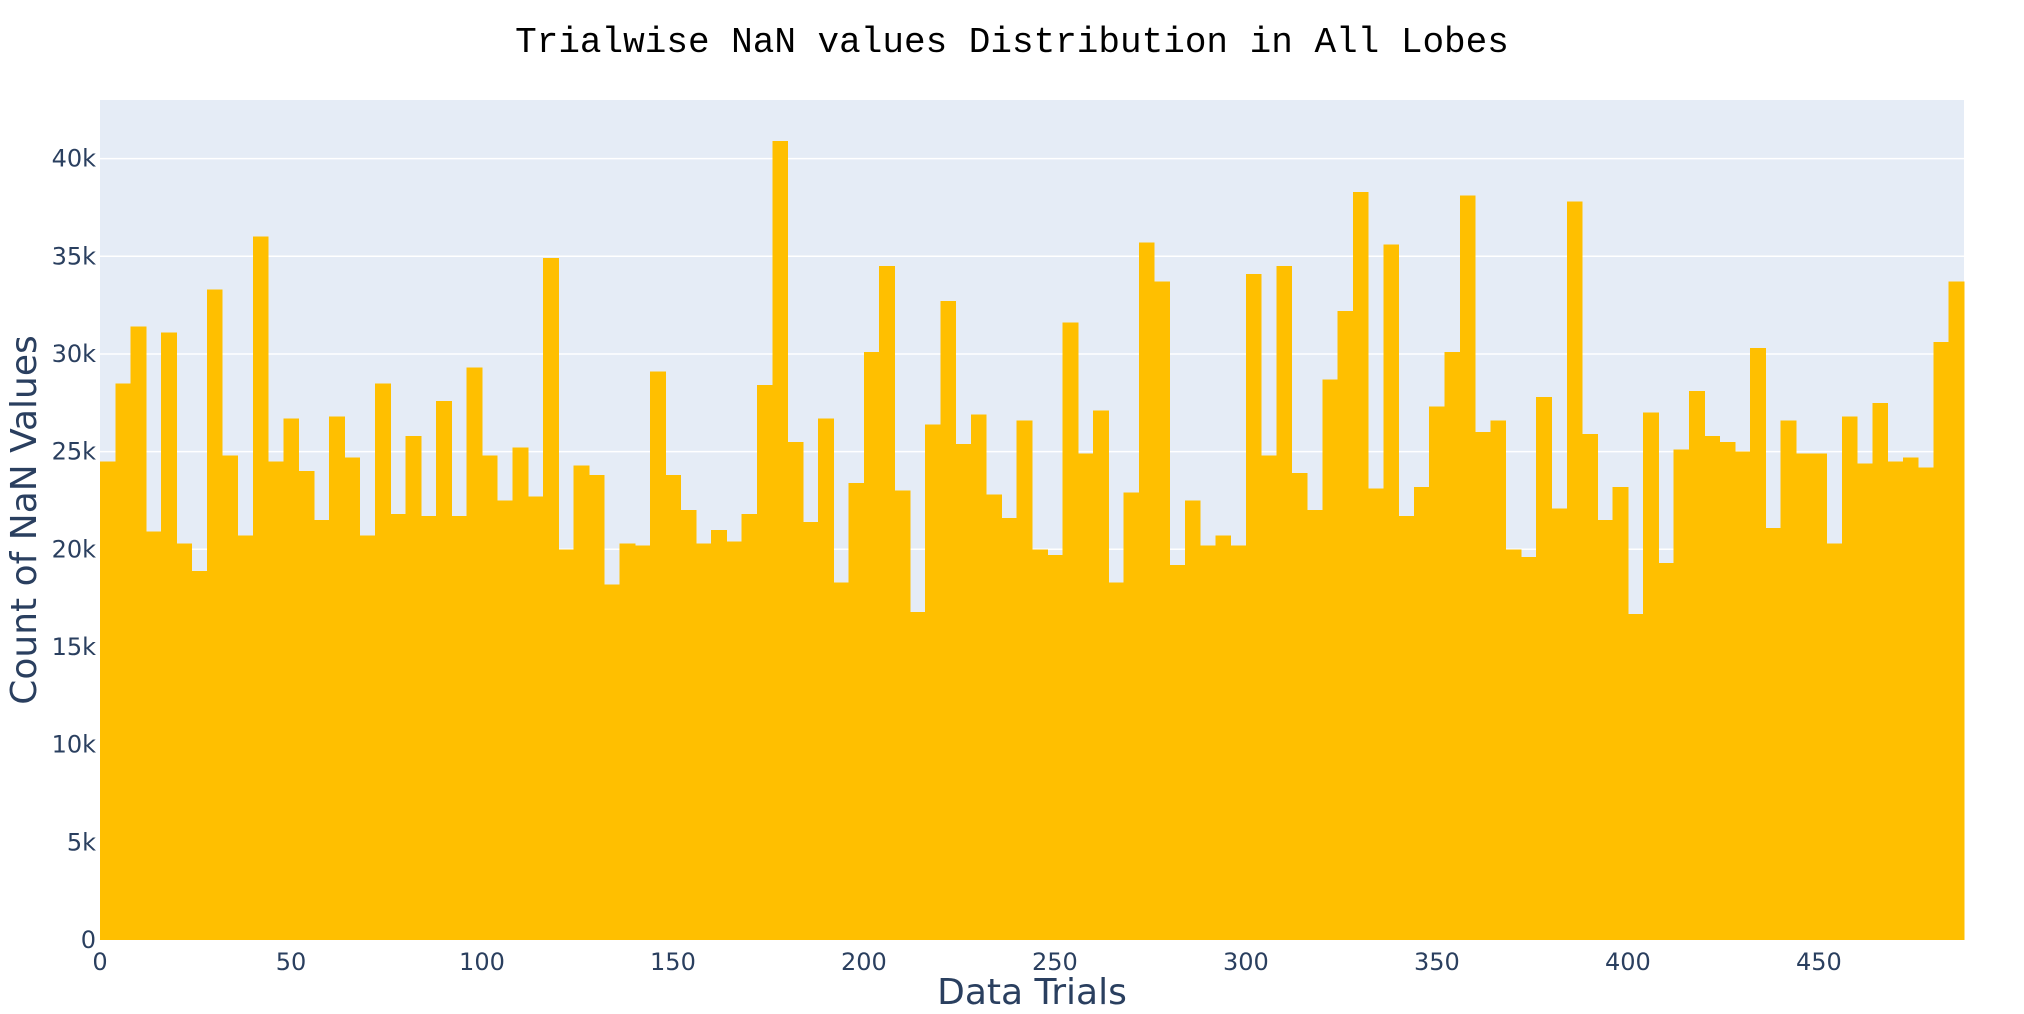 Image resolution: width=2024 pixels, height=1014 pixels. Describe the element at coordinates (673, 962) in the screenshot. I see `x-tick-label: 150` at that location.